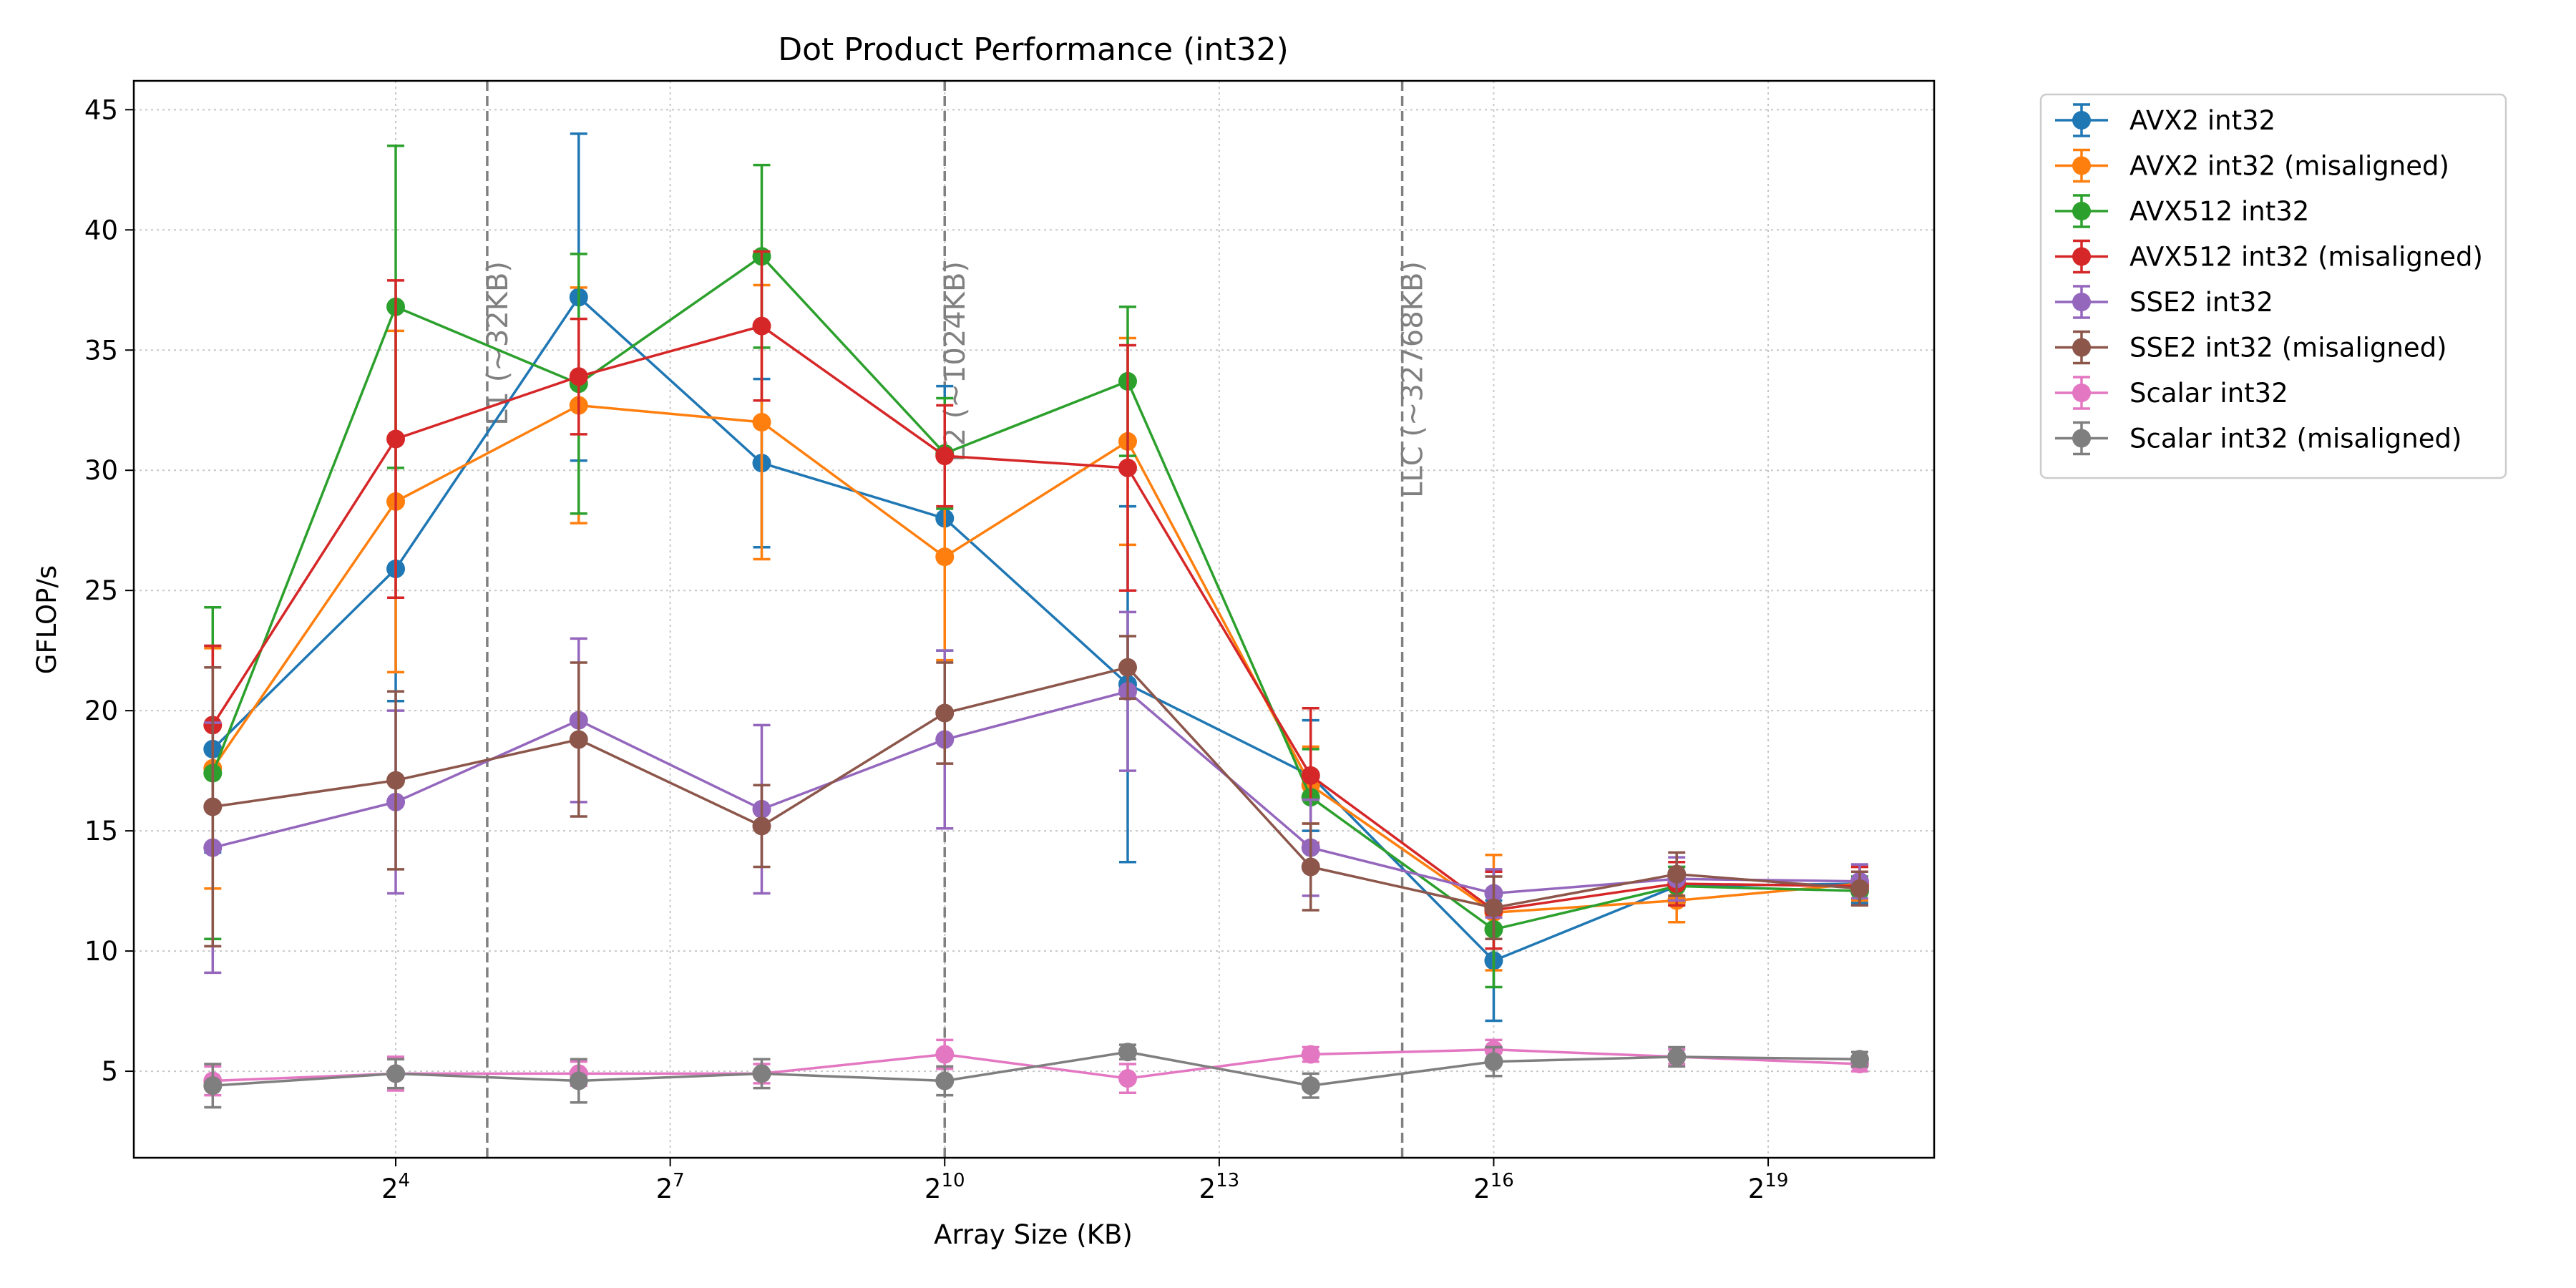  Describe the element at coordinates (101, 951) in the screenshot. I see `y-tick-label: 10` at that location.